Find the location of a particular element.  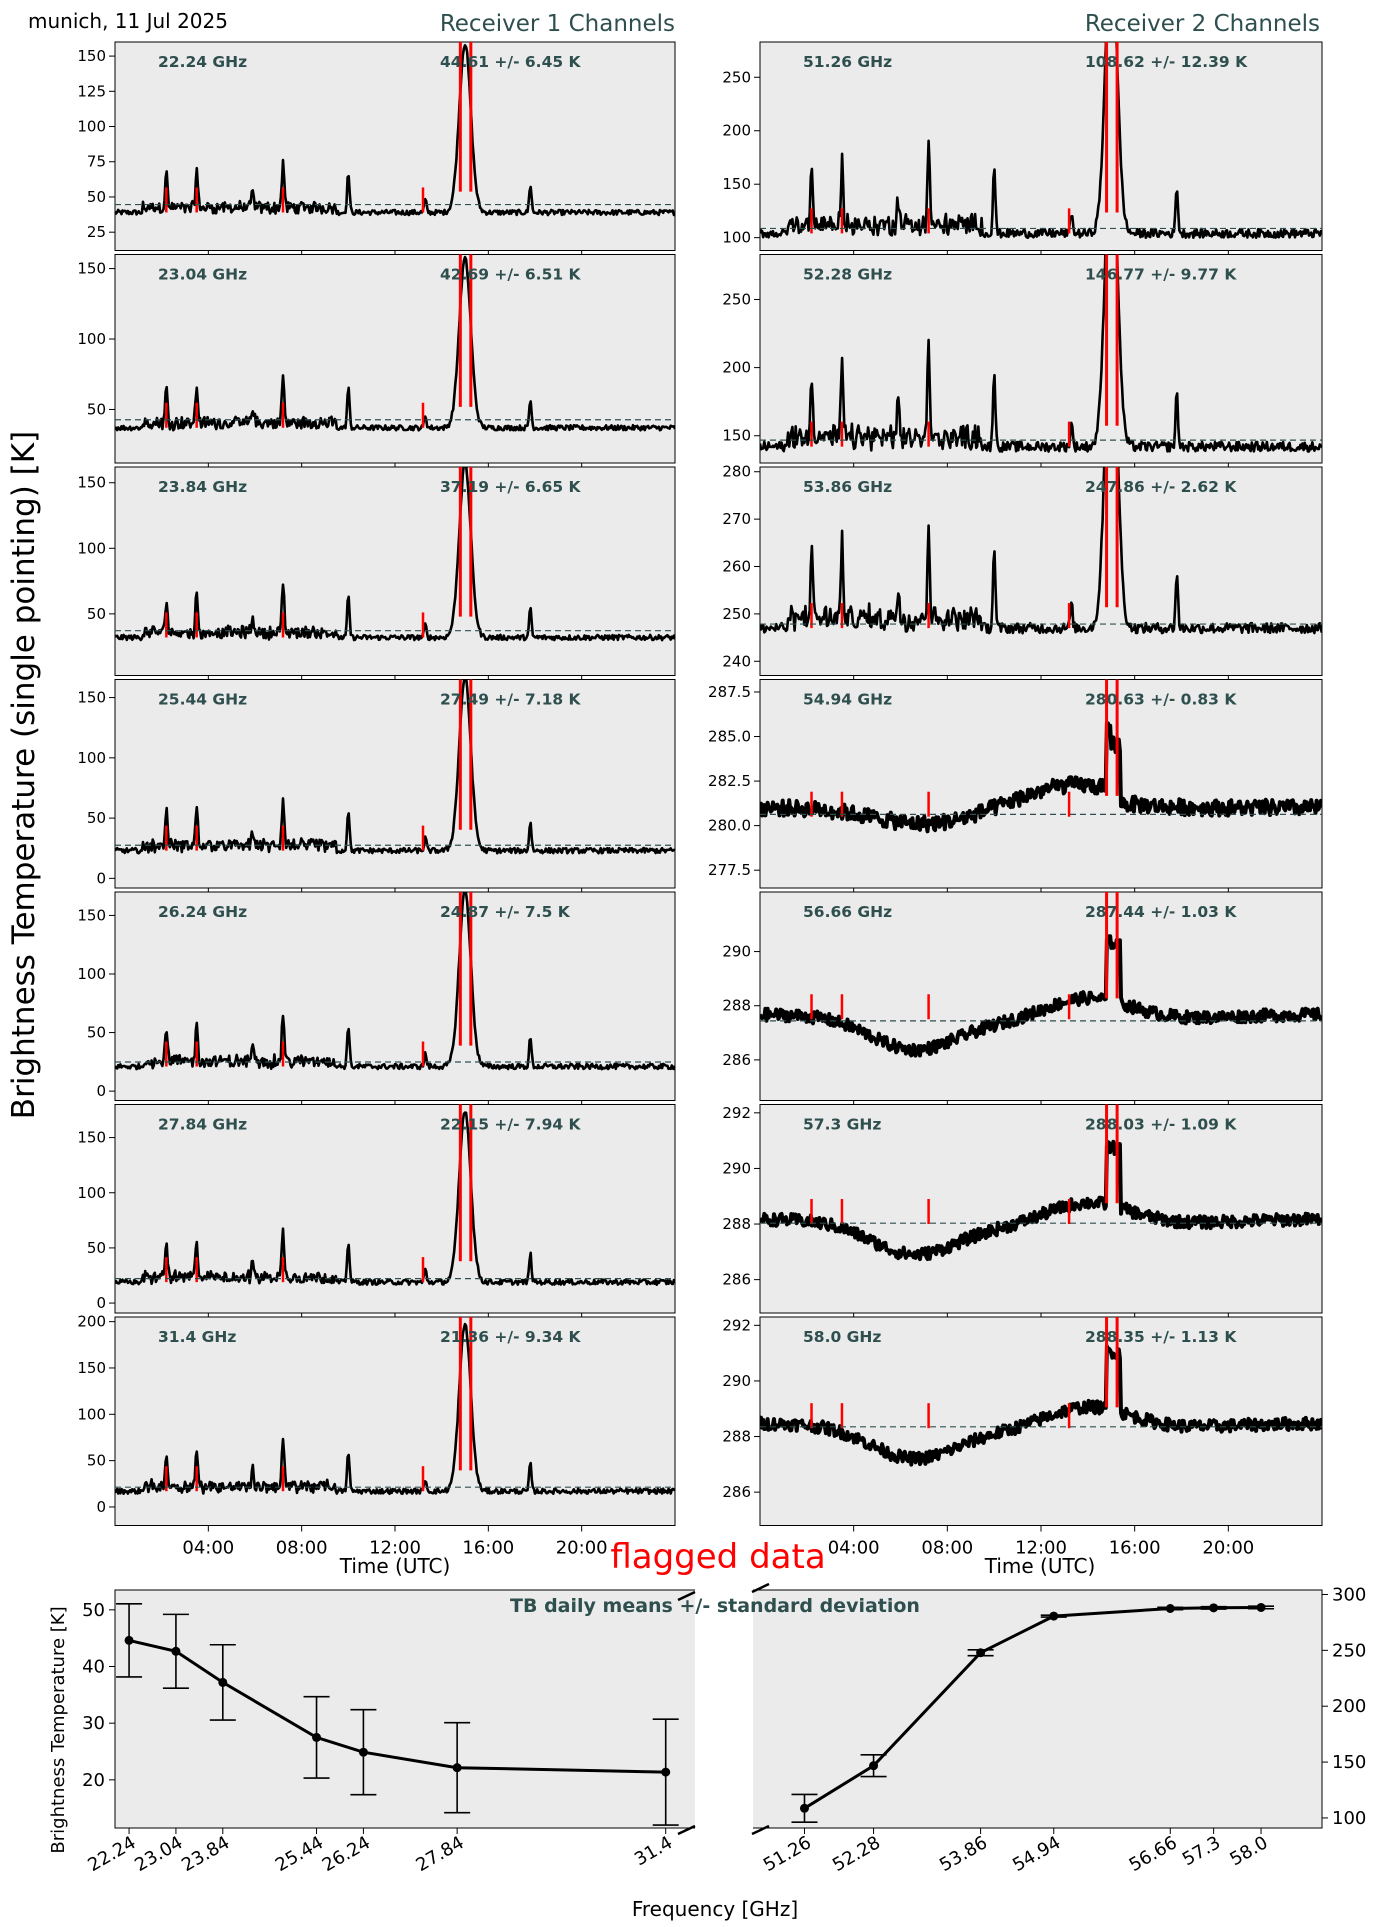

time-tick-label: 16:00 is located at coordinates (1135, 1548).